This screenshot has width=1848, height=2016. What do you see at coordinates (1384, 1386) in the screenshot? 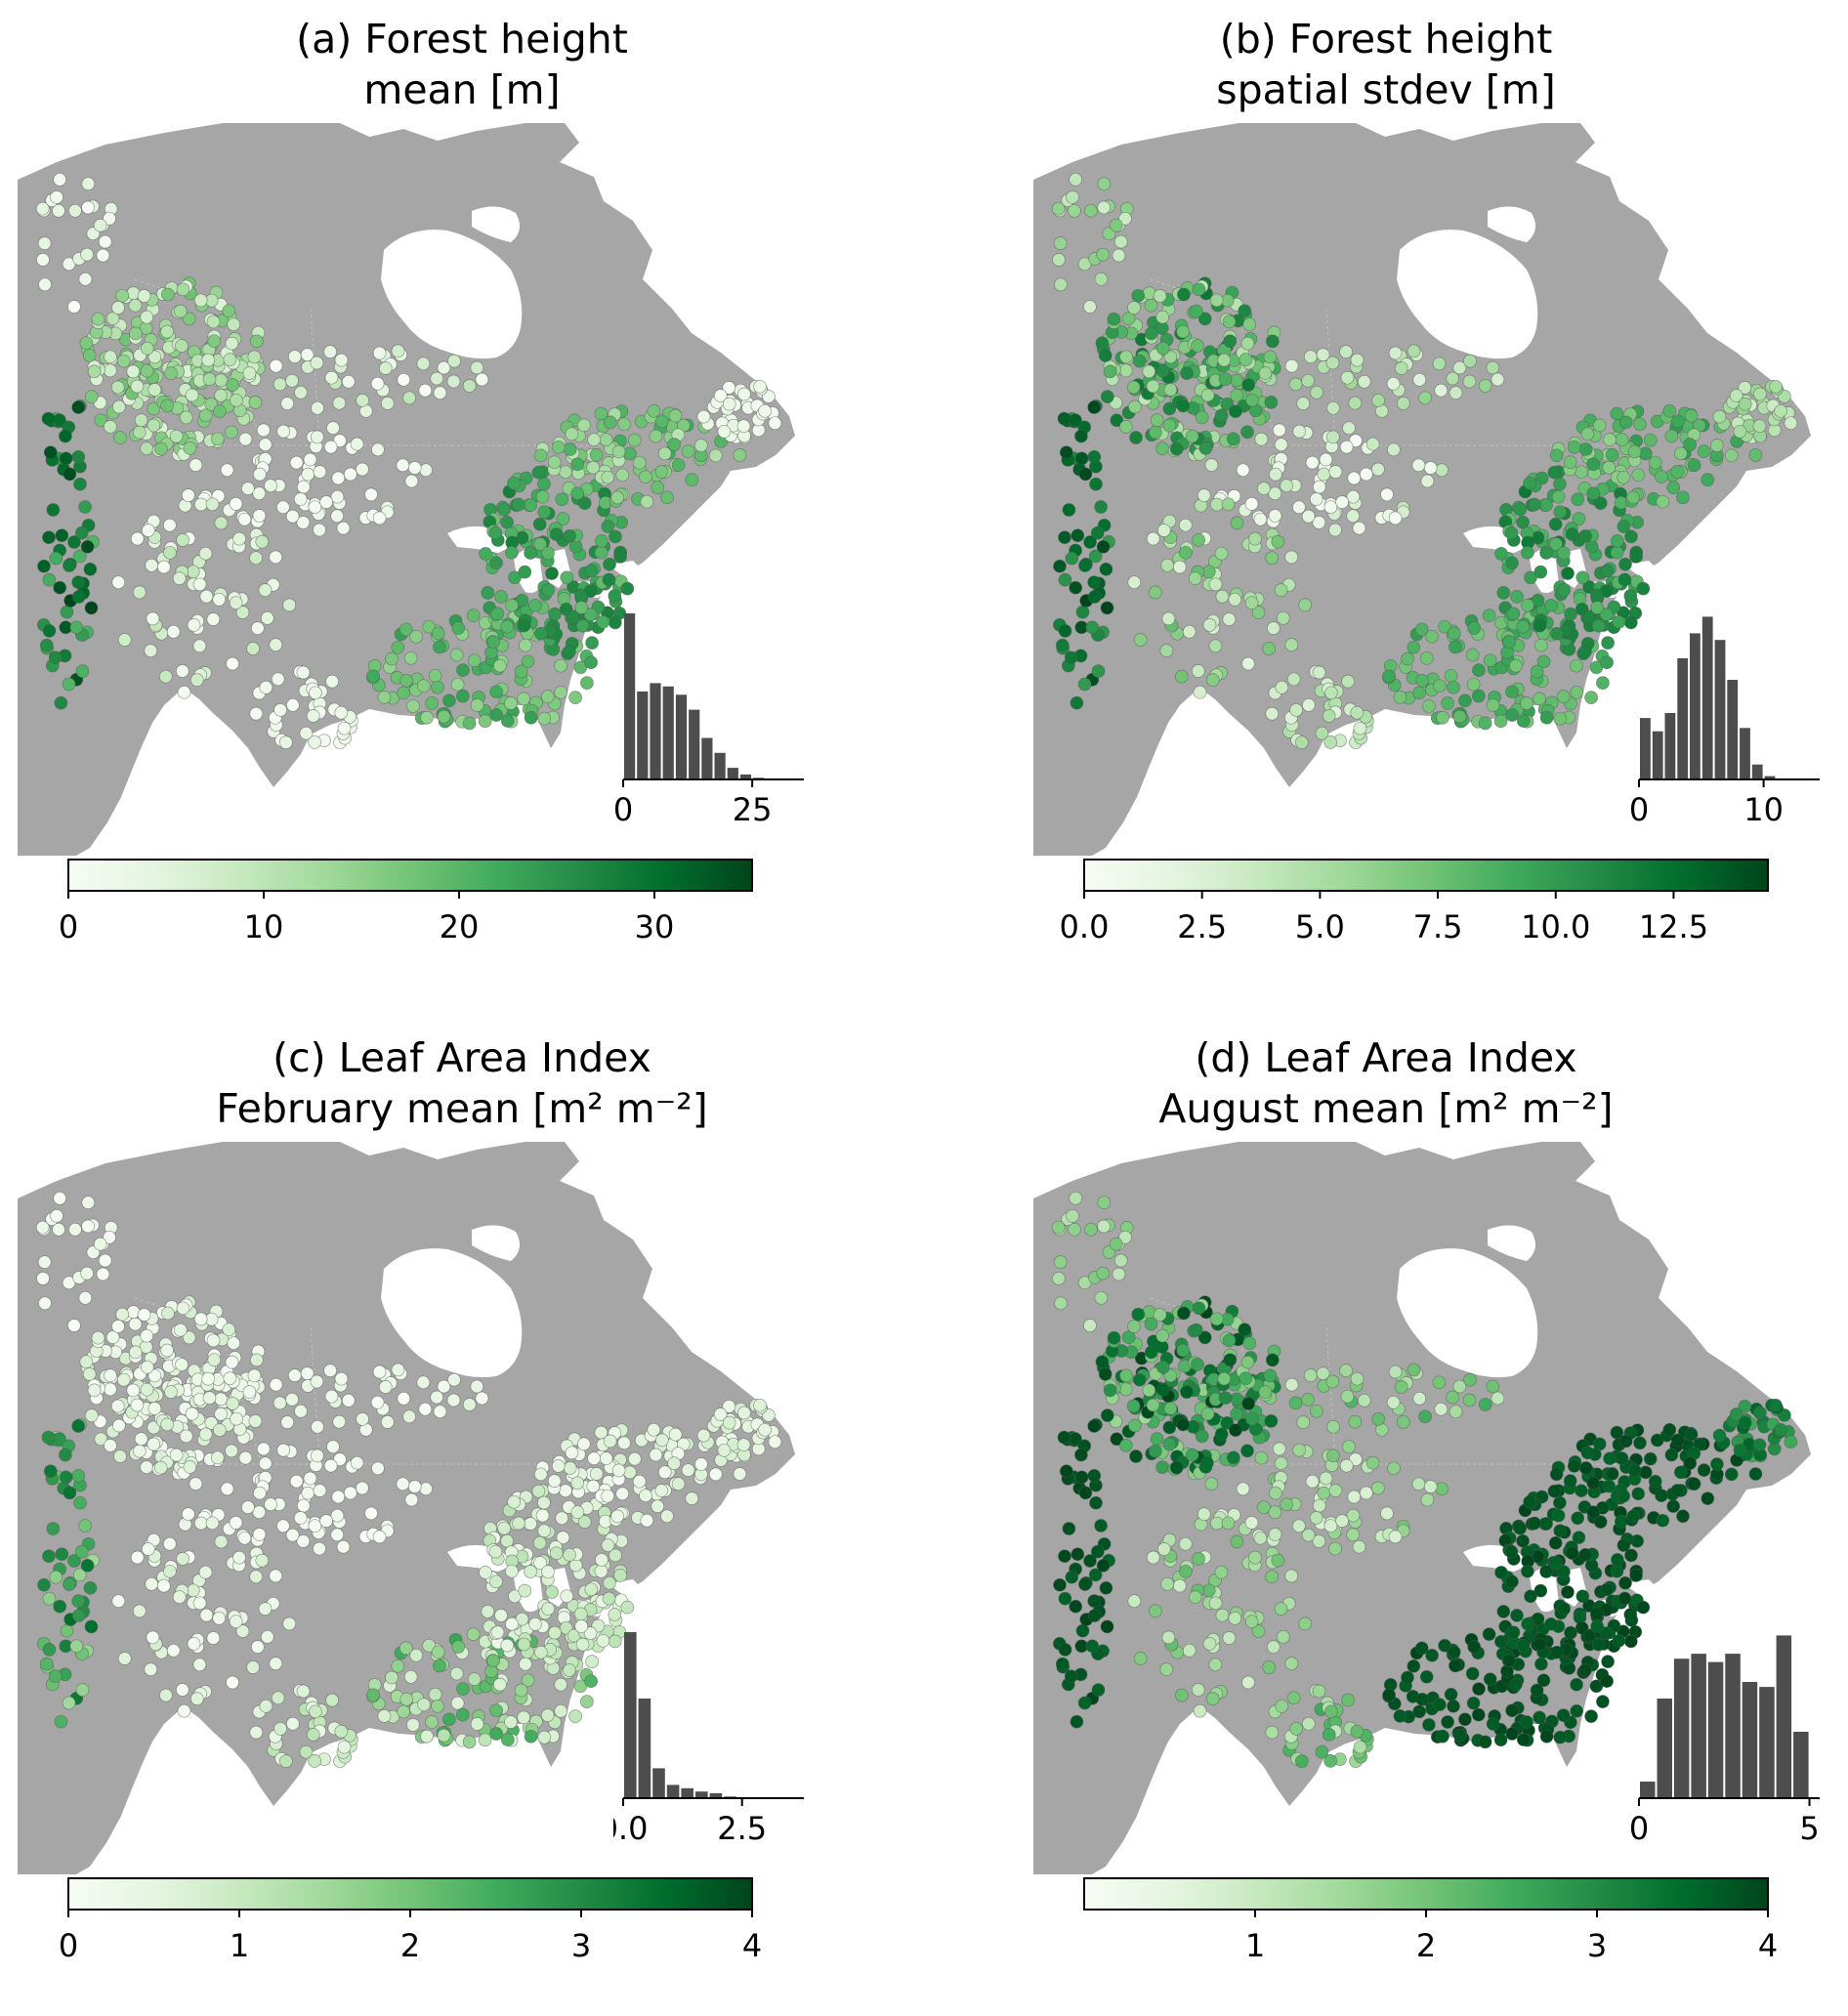
I see `border-lines` at bounding box center [1384, 1386].